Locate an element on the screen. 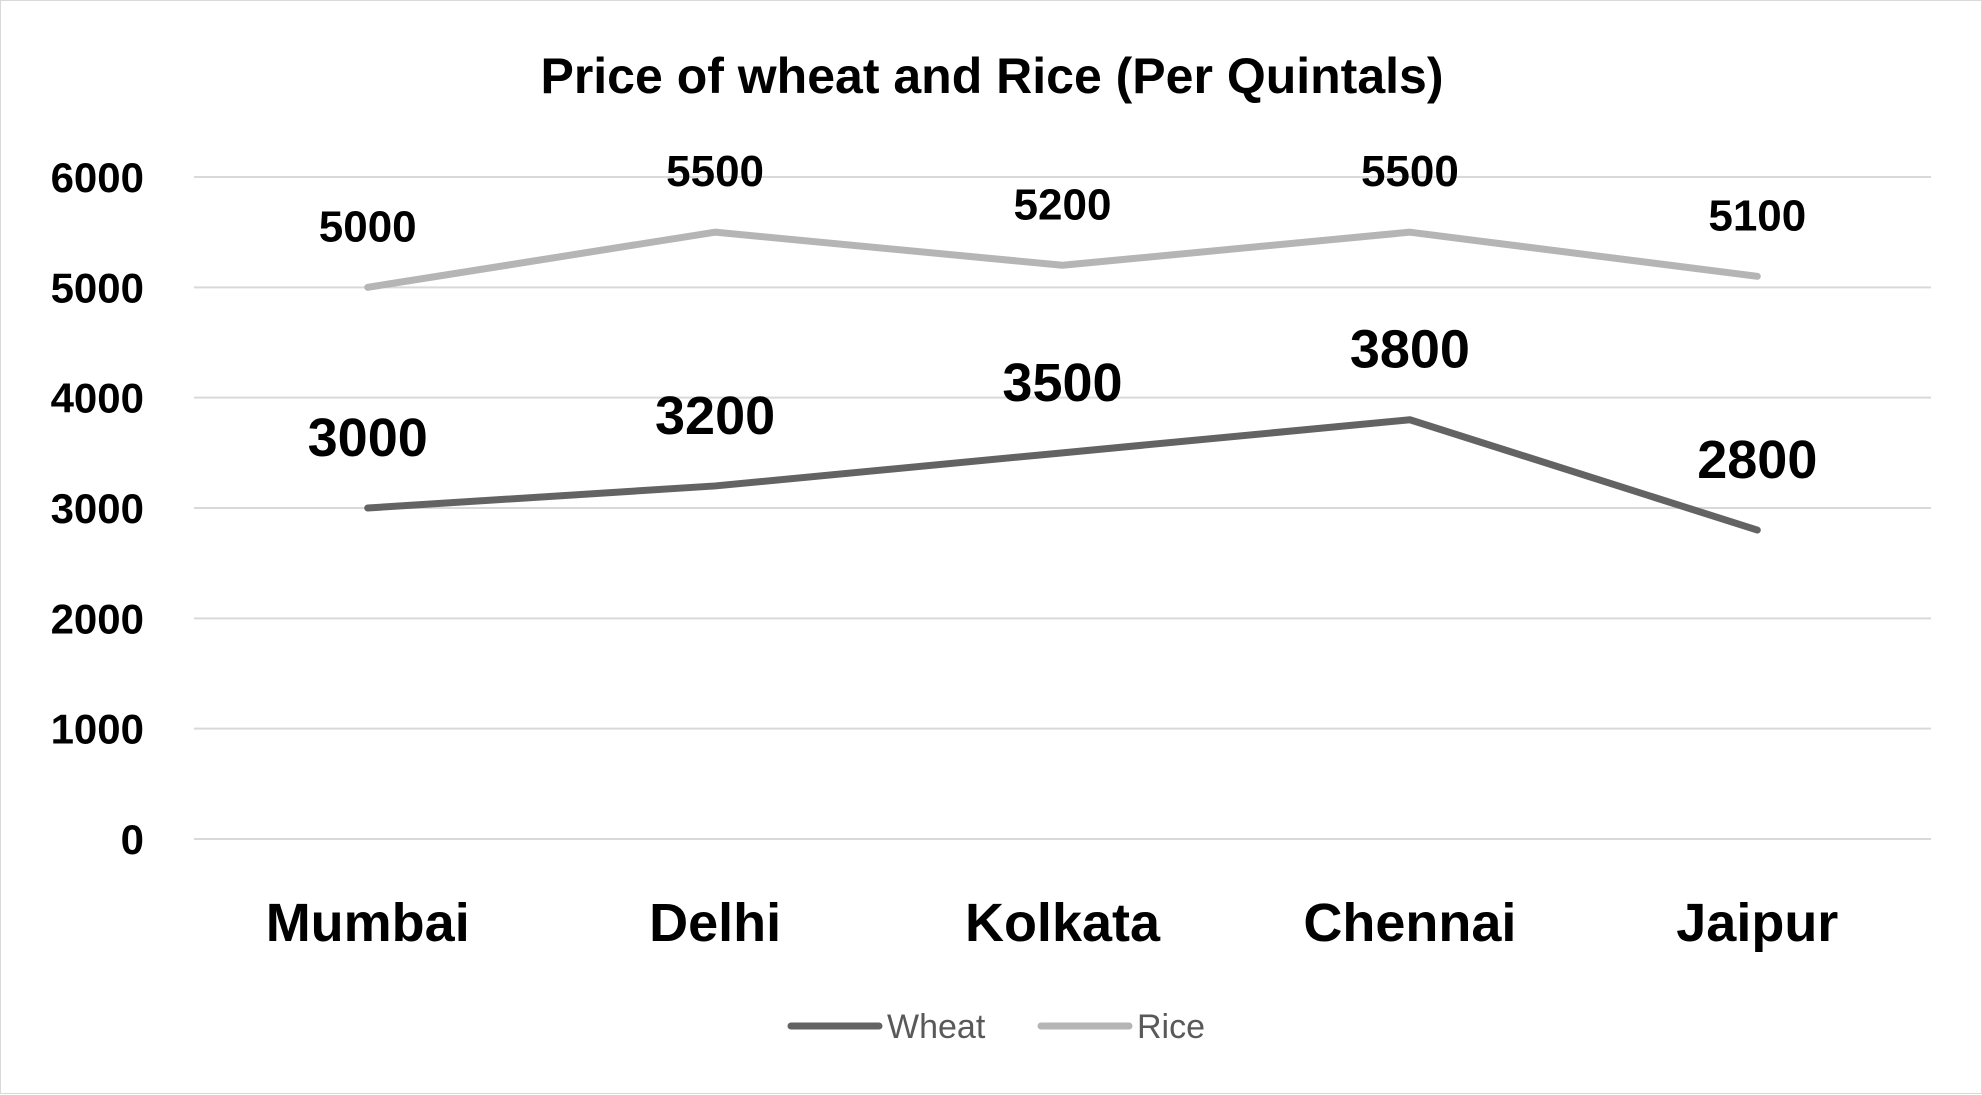  y-tick-label: 6000 is located at coordinates (97, 177).